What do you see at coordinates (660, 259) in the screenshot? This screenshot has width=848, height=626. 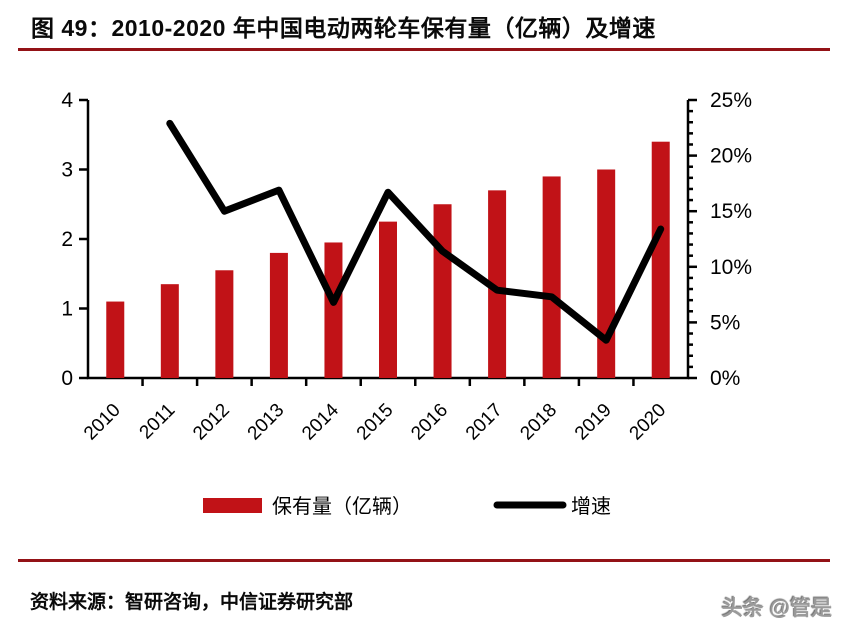 I see `bar-2020` at bounding box center [660, 259].